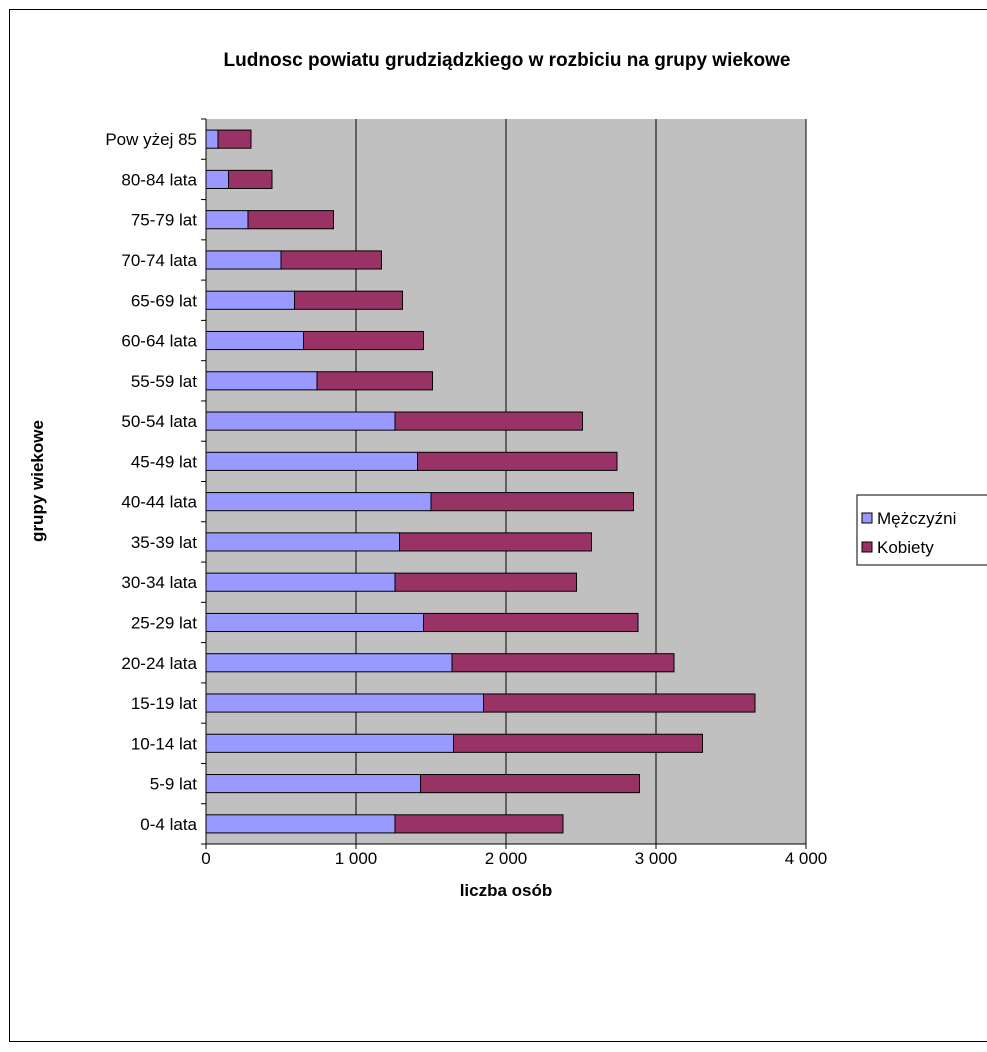 Image resolution: width=987 pixels, height=1052 pixels. Describe the element at coordinates (37, 481) in the screenshot. I see `y-axis-title: grupy wiekowe` at that location.